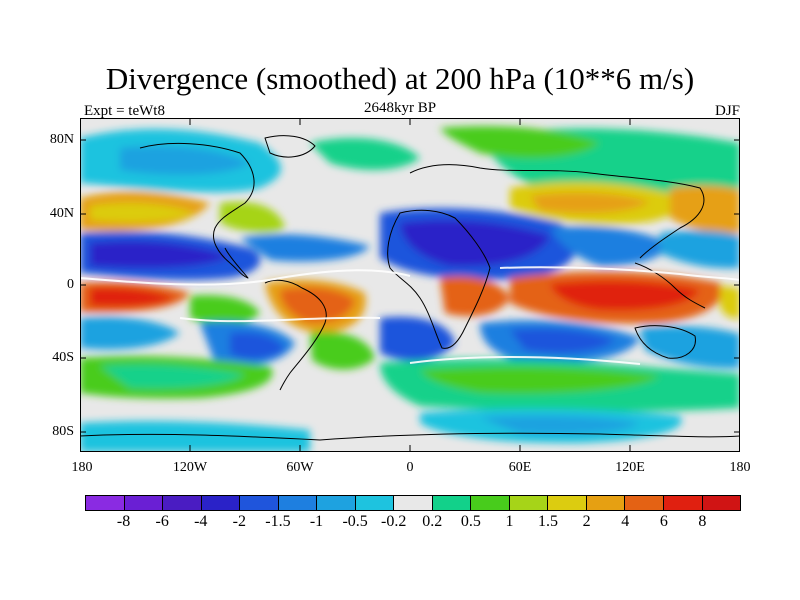 The width and height of the screenshot is (800, 600). What do you see at coordinates (124, 111) in the screenshot?
I see `experiment-label: Expt = teWt8` at bounding box center [124, 111].